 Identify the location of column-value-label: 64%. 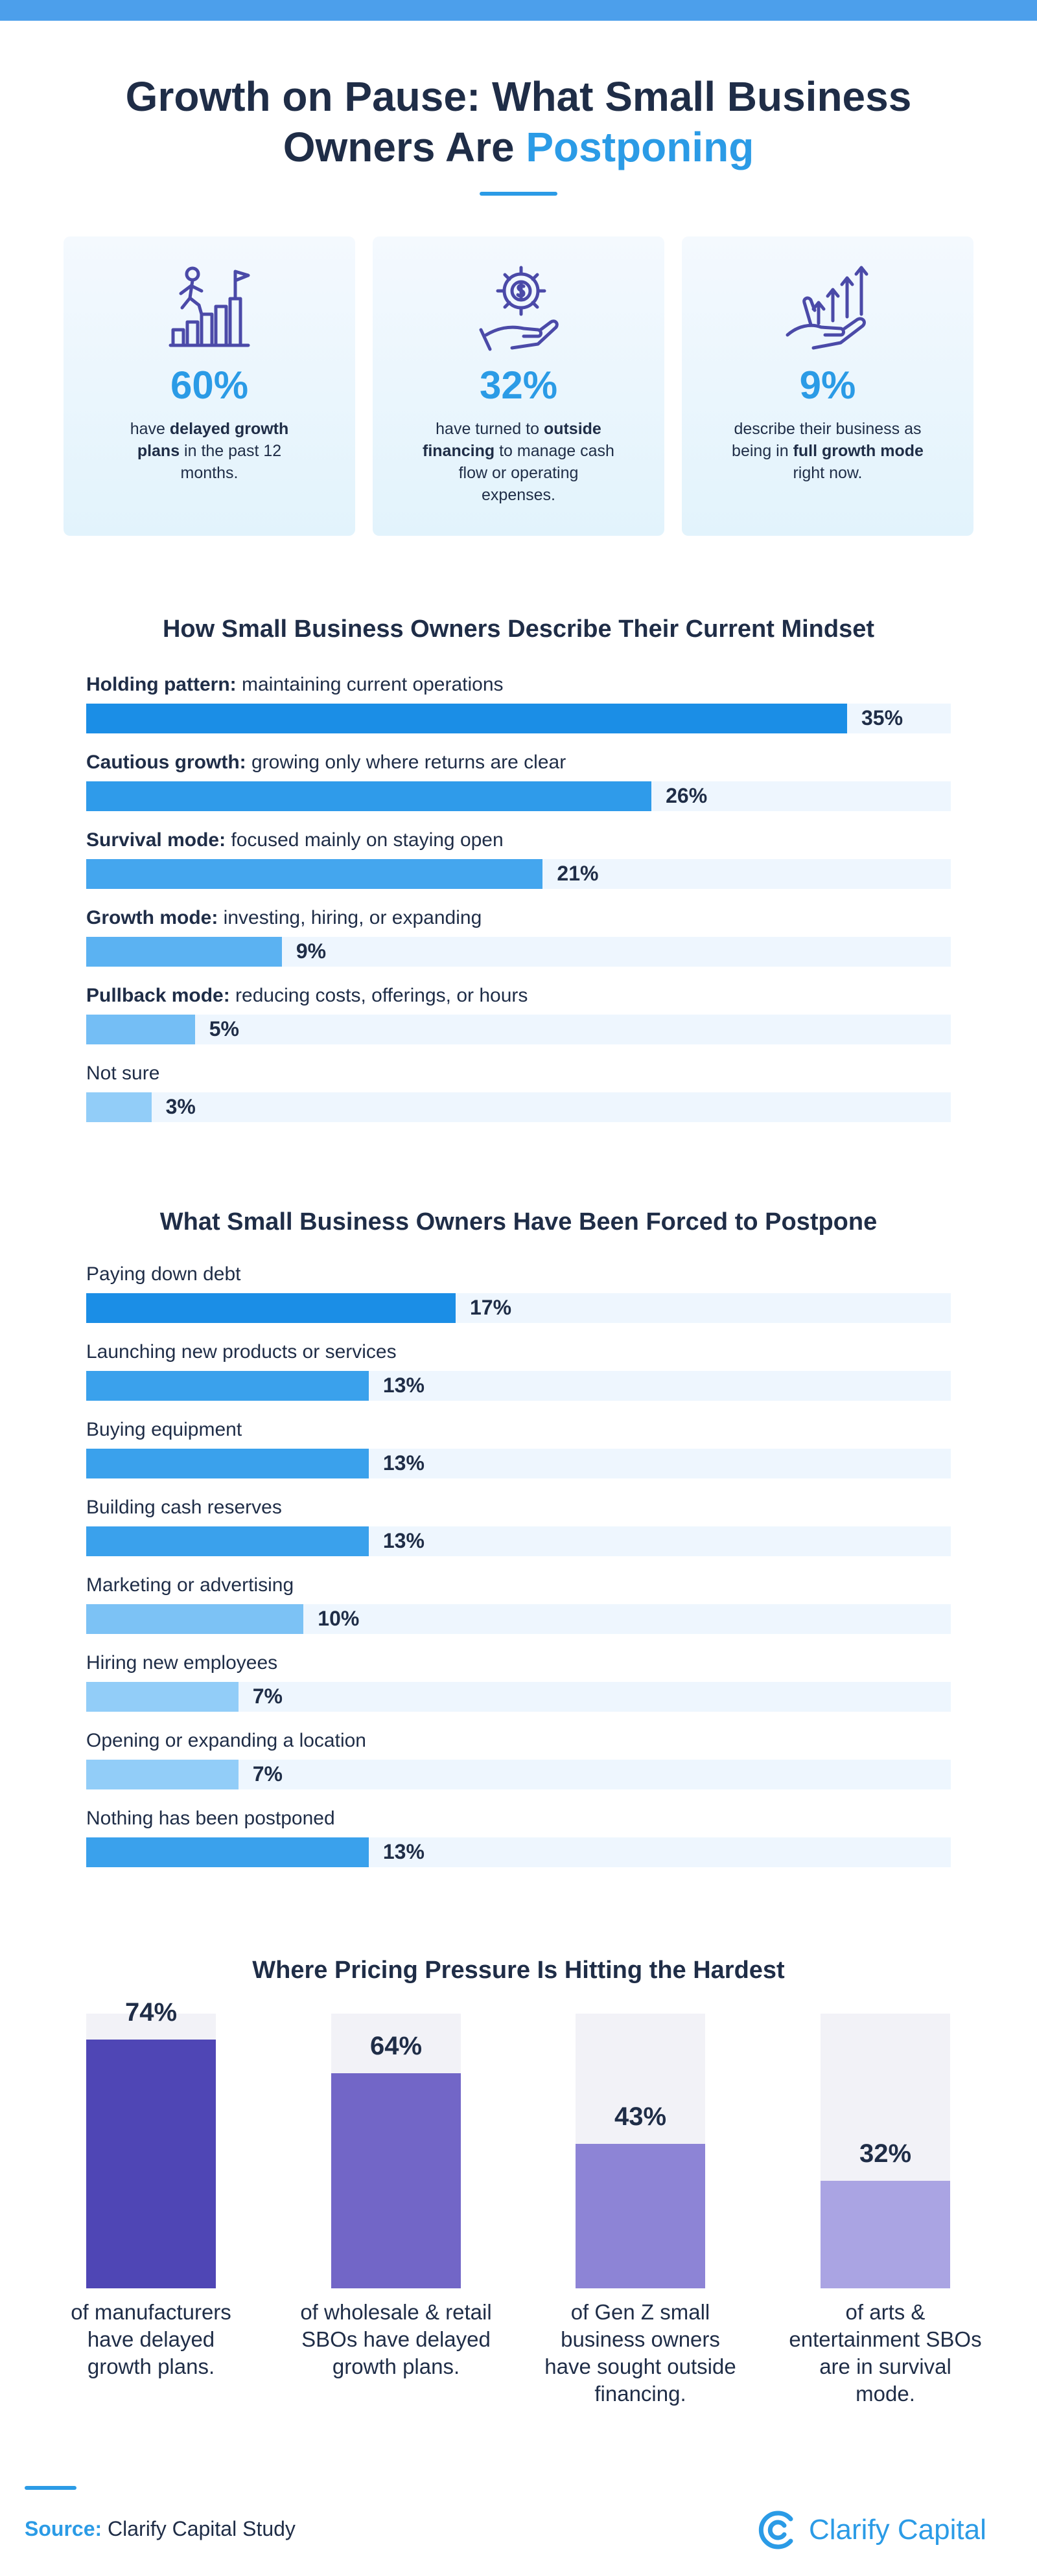
(396, 2046).